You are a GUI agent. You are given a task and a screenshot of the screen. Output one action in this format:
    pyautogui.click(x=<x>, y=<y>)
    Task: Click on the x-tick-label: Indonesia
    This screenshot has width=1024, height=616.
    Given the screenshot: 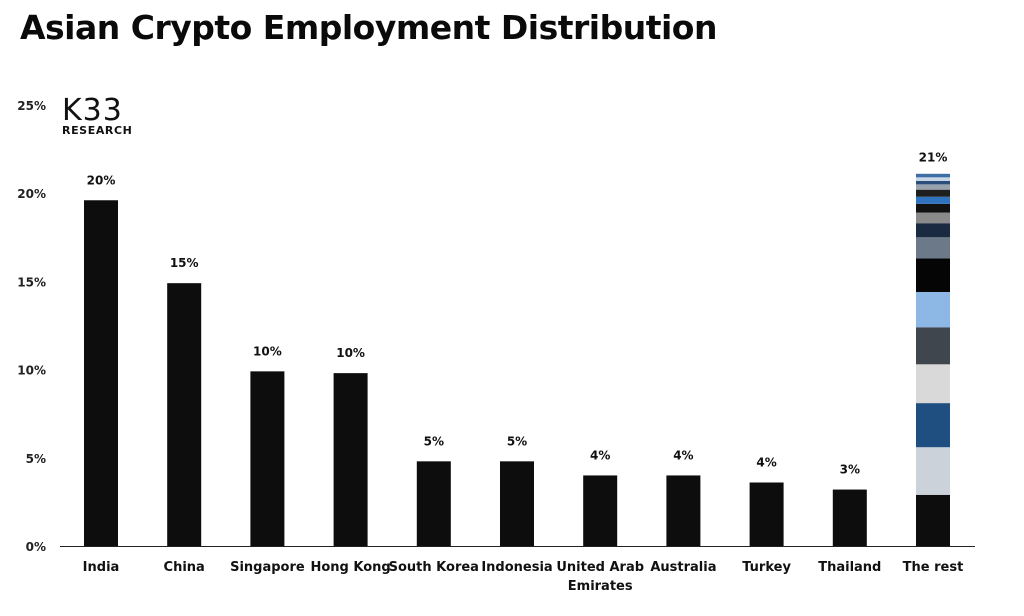 What is the action you would take?
    pyautogui.click(x=516, y=567)
    